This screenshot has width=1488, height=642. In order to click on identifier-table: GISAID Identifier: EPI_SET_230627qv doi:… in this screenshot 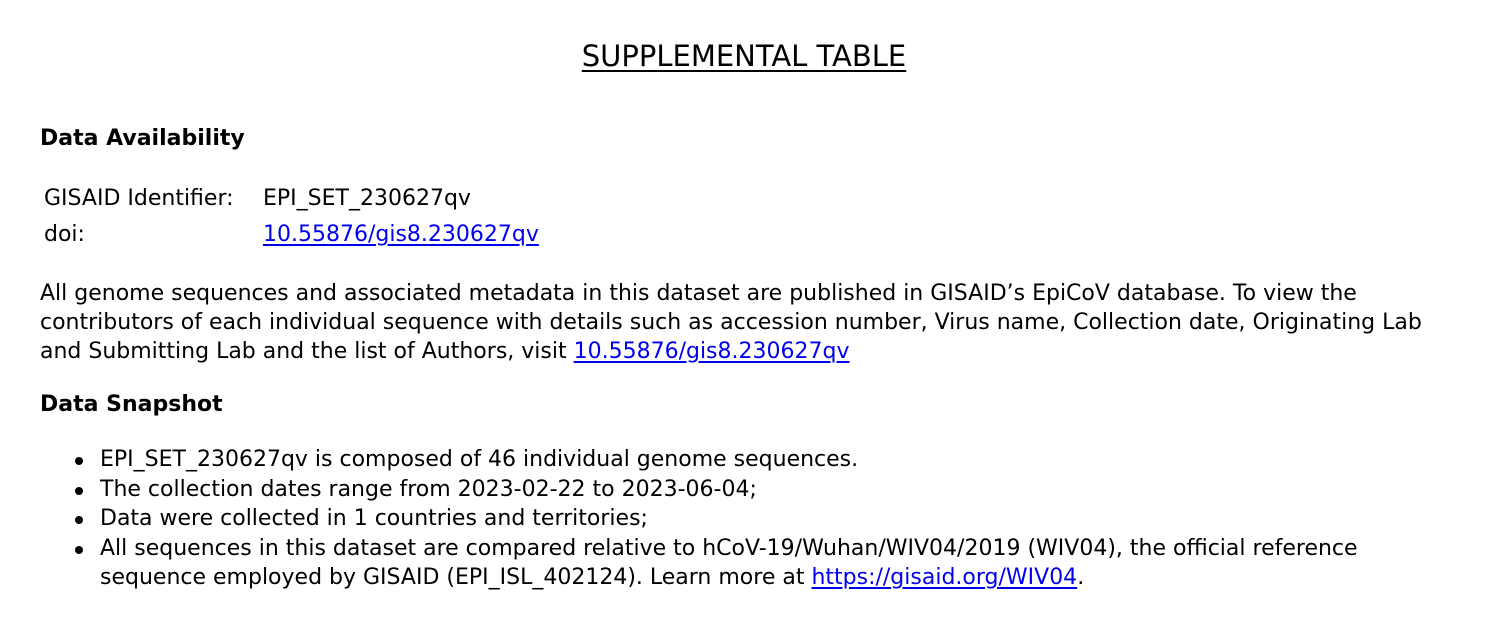, I will do `click(291, 217)`.